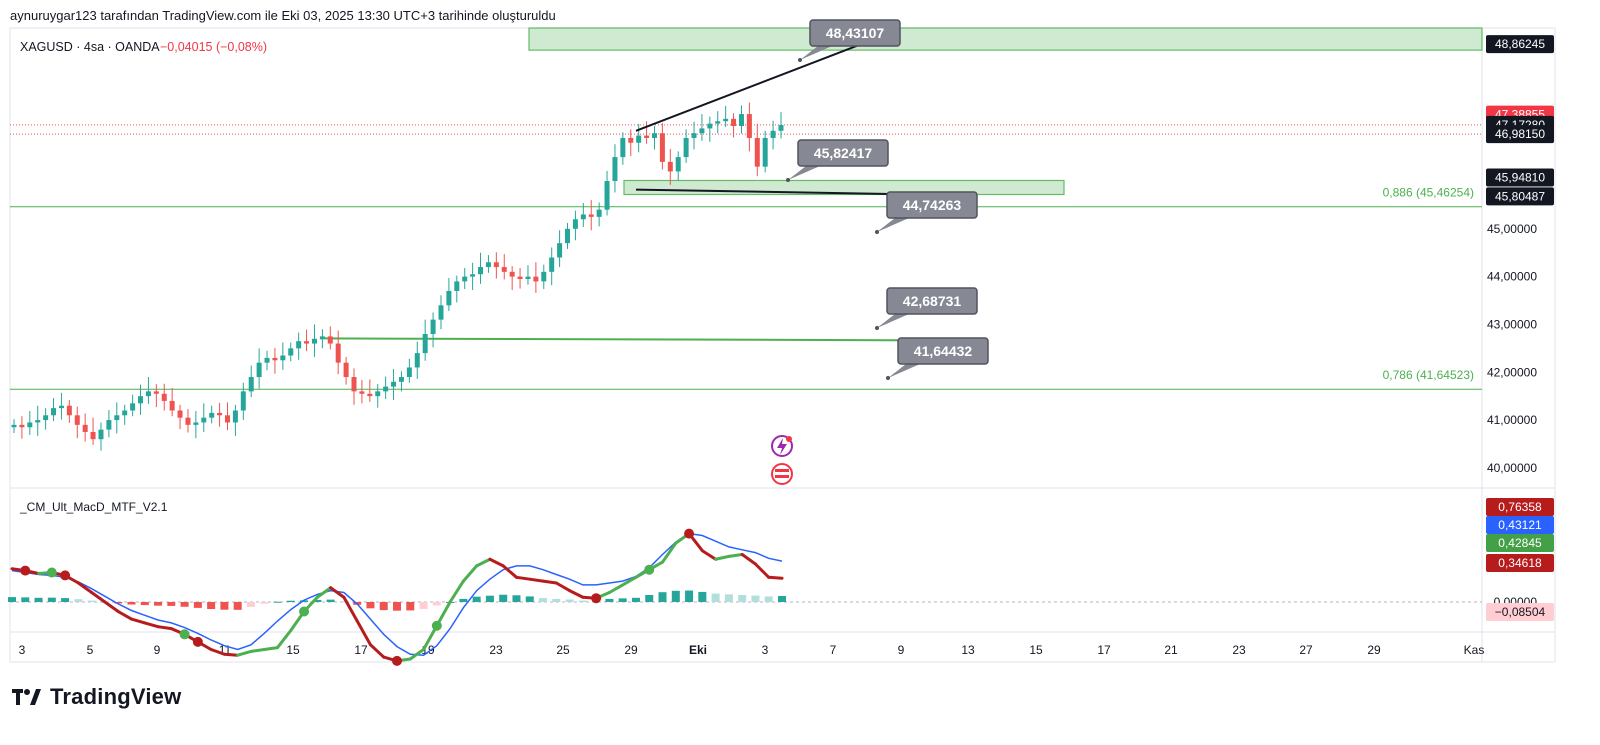  Describe the element at coordinates (1520, 525) in the screenshot. I see `macd-value-label: 0,43121` at that location.